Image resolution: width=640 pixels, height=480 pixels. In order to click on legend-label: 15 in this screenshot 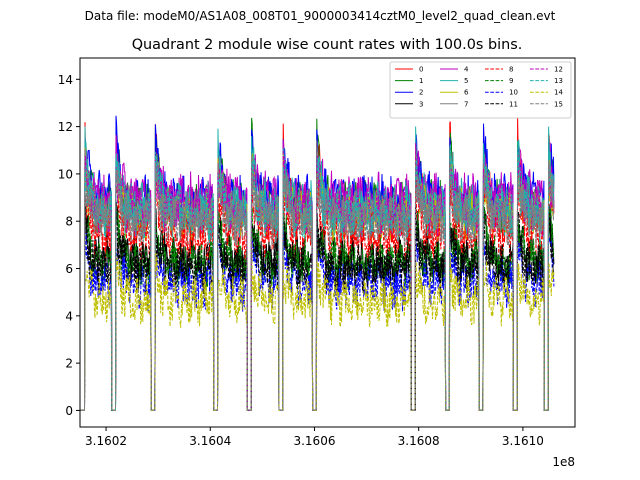, I will do `click(558, 104)`.